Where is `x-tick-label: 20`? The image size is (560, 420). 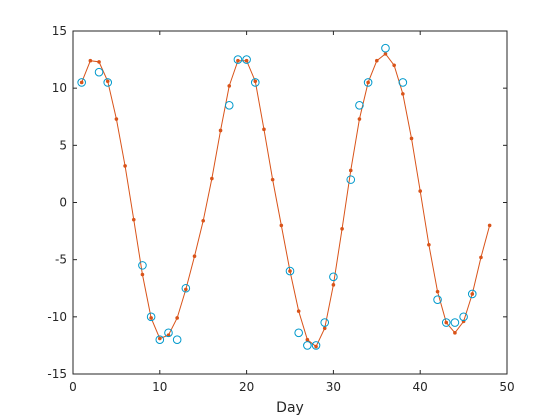 x-tick-label: 20 is located at coordinates (246, 387).